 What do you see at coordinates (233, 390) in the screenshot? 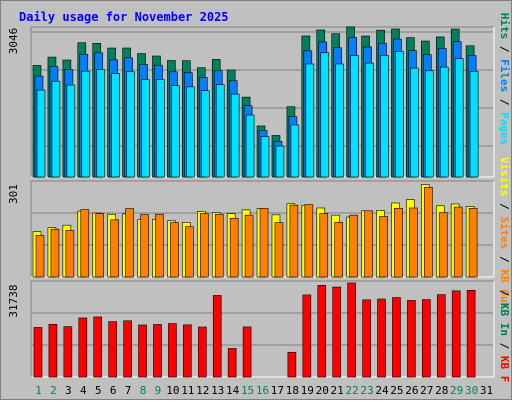
I see `x-tick-day-14: 14` at bounding box center [233, 390].